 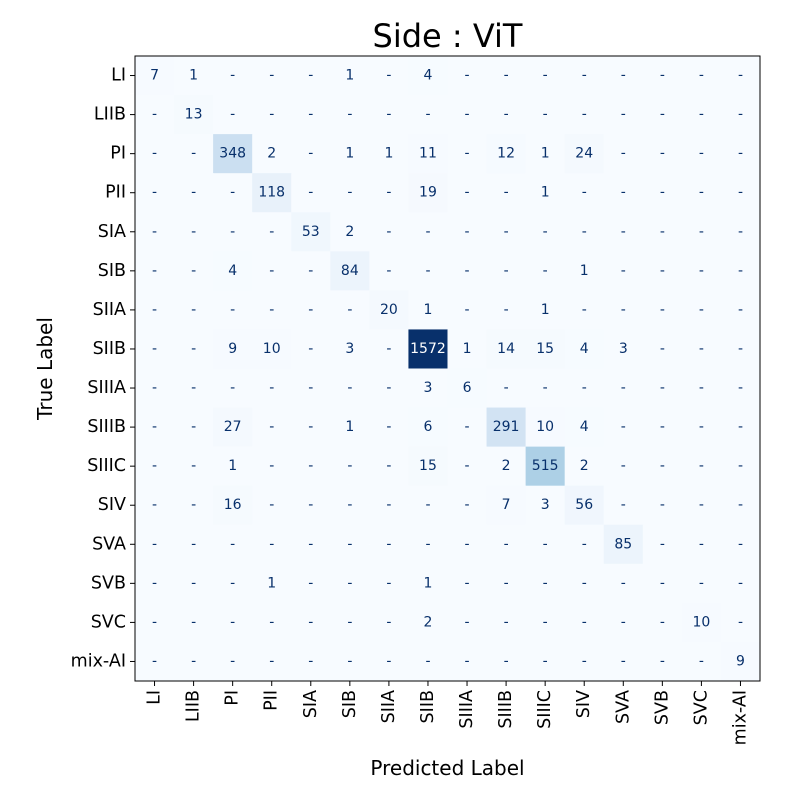 What do you see at coordinates (112, 505) in the screenshot?
I see `y-tick-label: SIV` at bounding box center [112, 505].